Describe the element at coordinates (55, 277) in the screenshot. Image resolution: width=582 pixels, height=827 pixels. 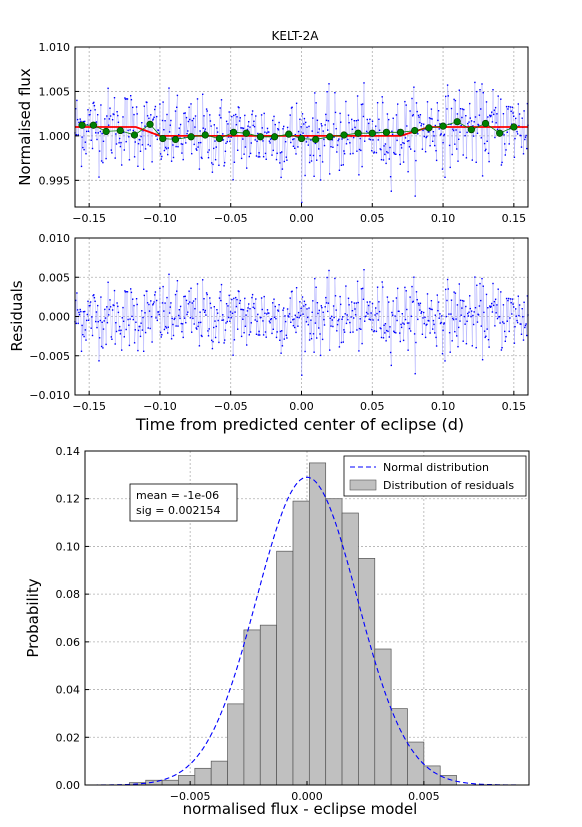
I see `y-tick-label: 0.005` at that location.